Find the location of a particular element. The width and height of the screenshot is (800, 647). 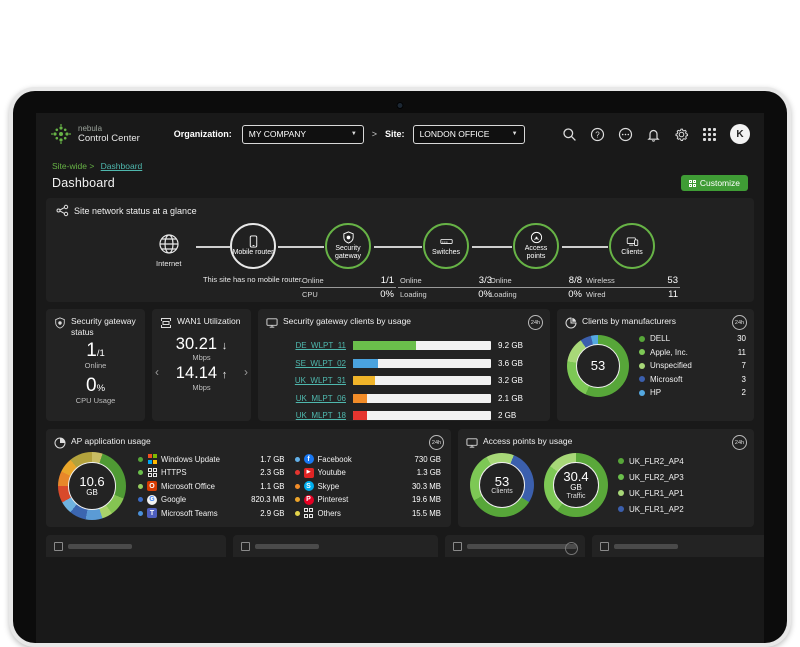

partial-card is located at coordinates (335, 546).